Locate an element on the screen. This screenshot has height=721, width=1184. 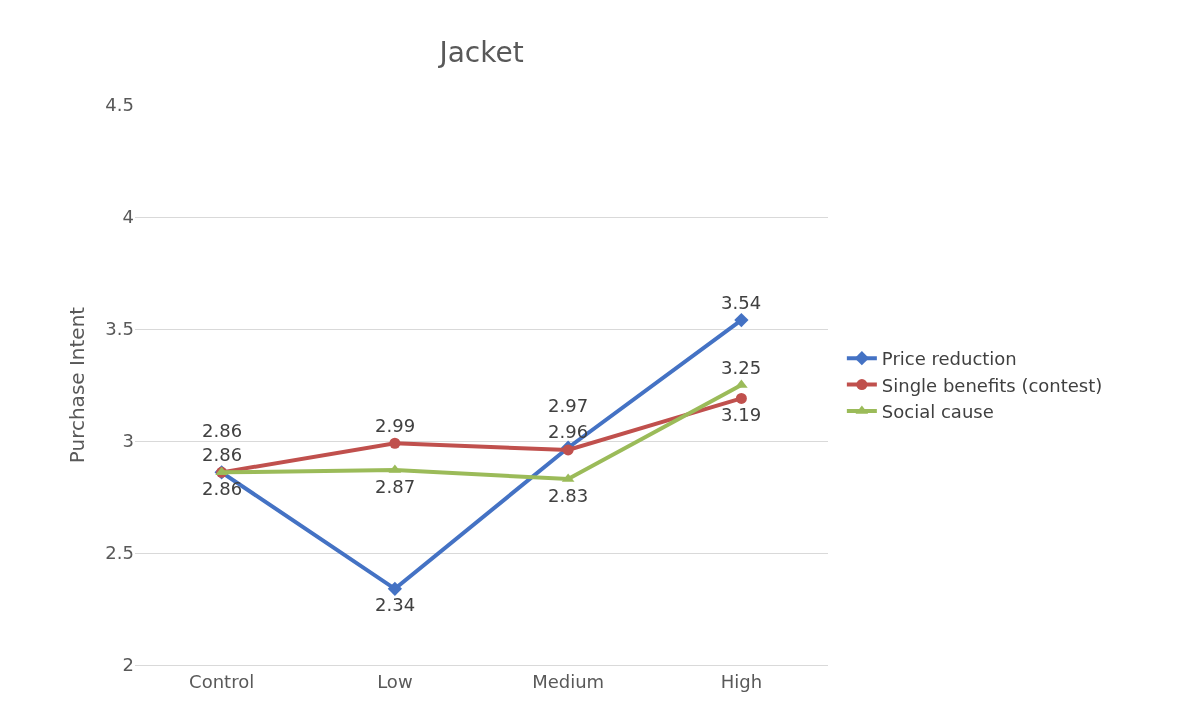
y-tick-label: 4 is located at coordinates (128, 217).